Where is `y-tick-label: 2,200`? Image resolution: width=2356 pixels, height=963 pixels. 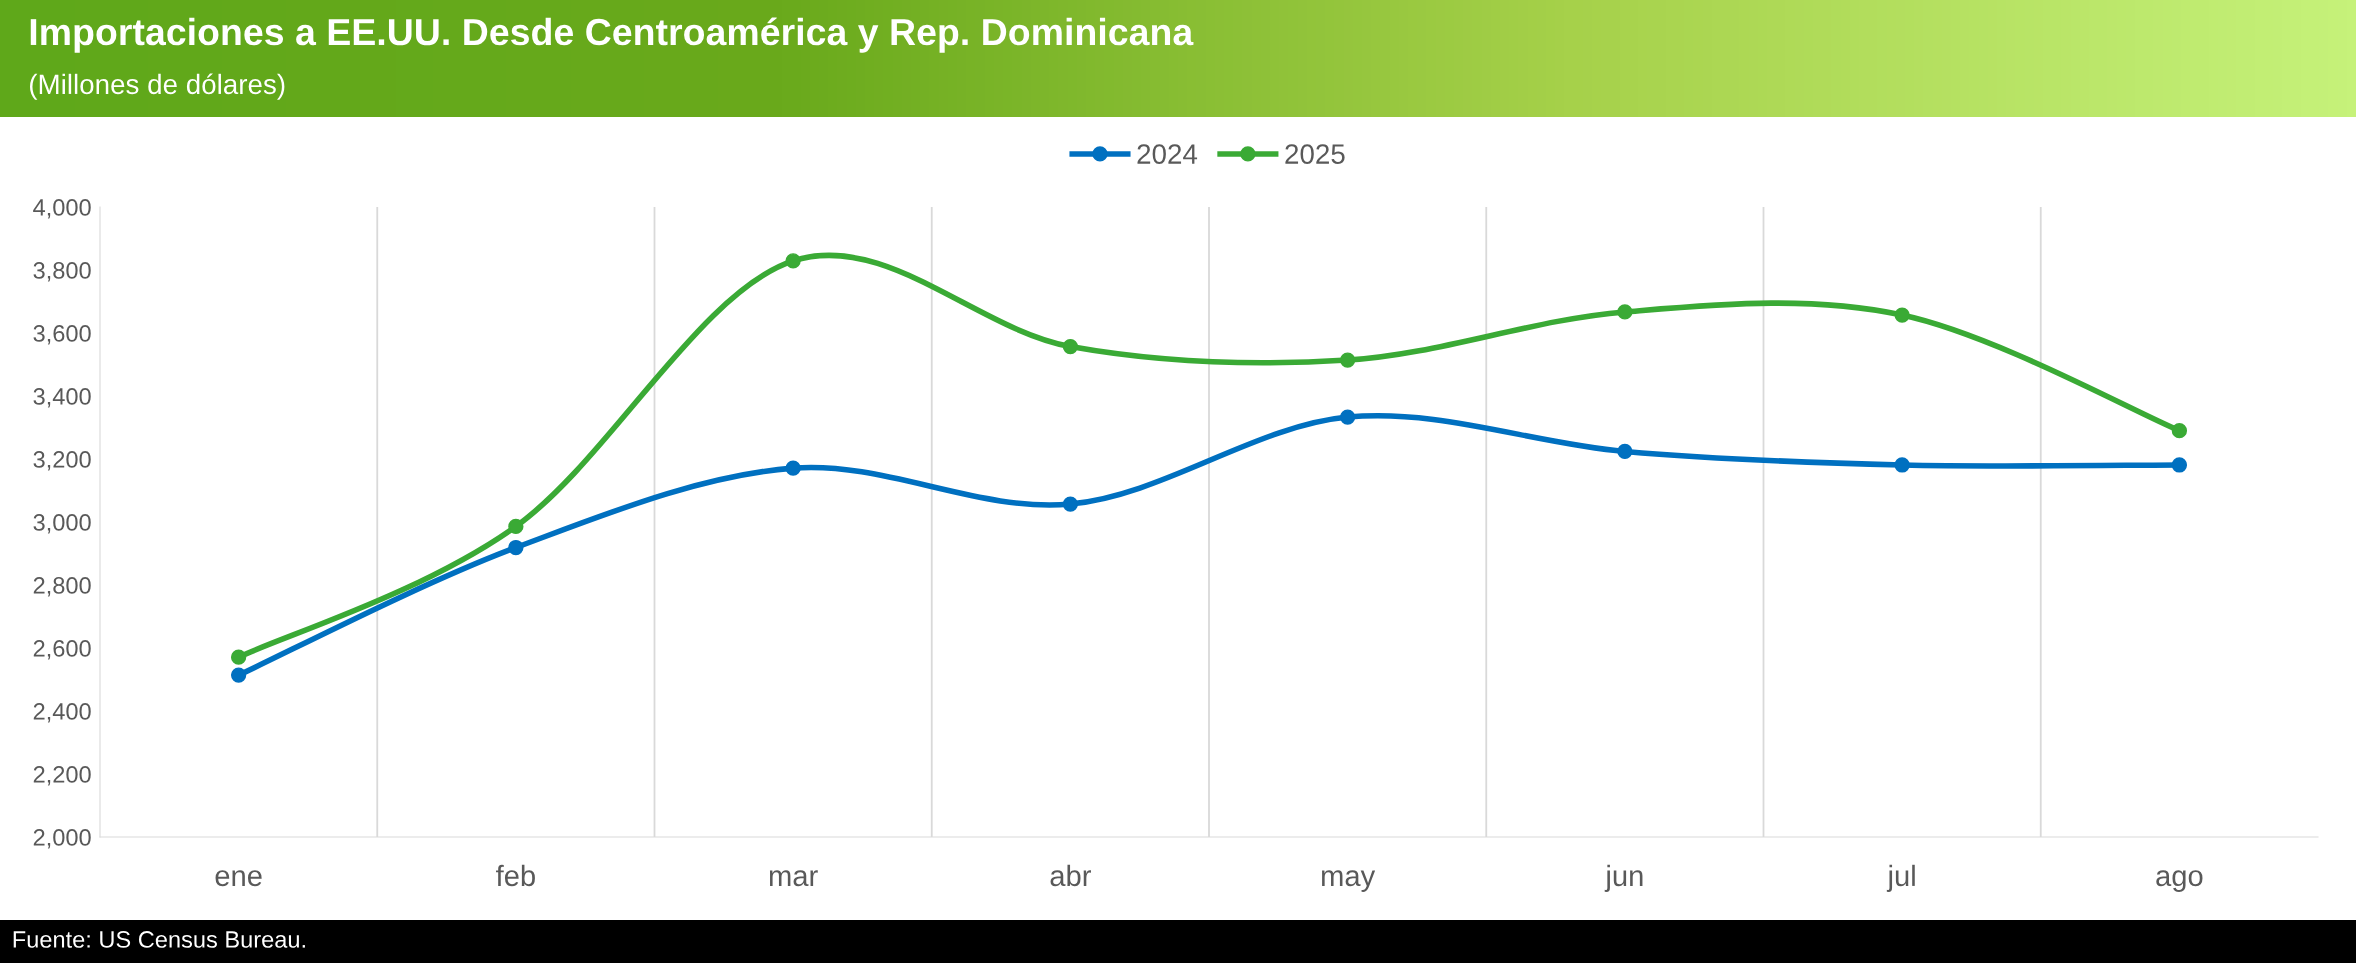 y-tick-label: 2,200 is located at coordinates (62, 776).